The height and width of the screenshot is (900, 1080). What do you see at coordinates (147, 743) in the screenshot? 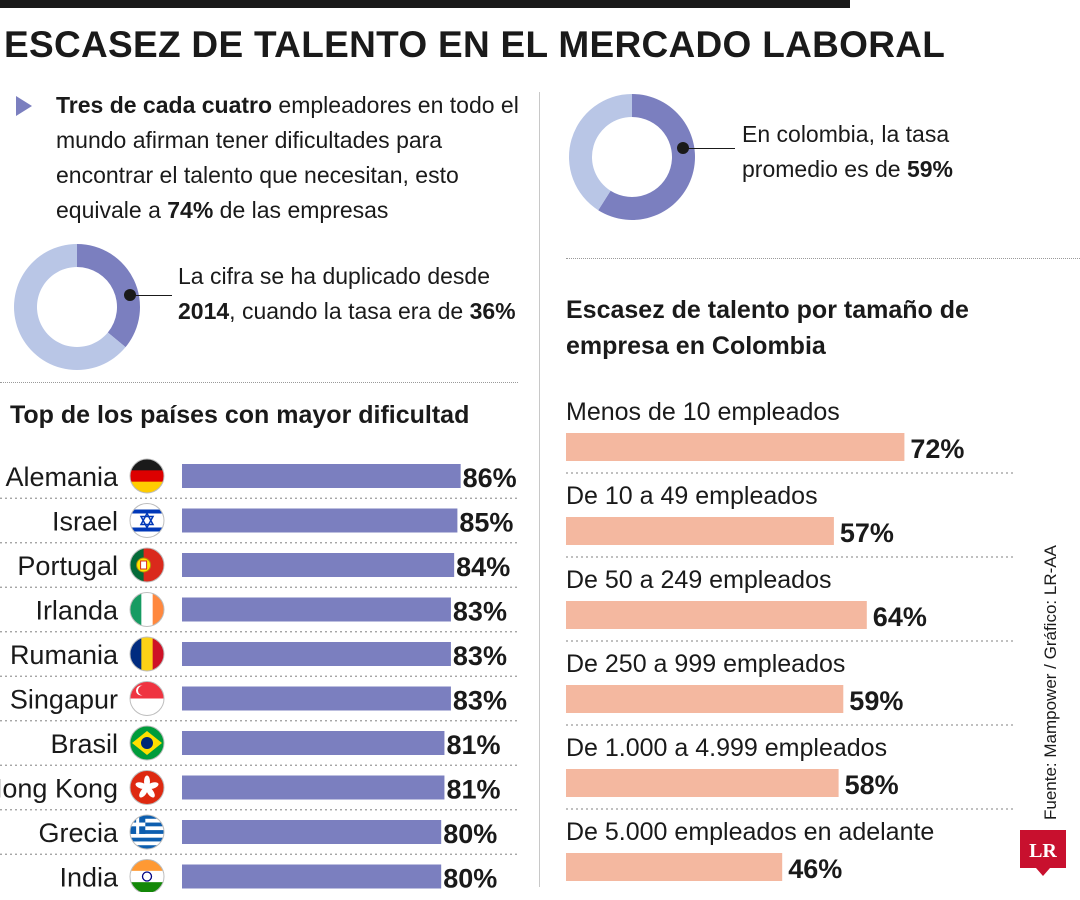
I see `brazil-flag-icon` at bounding box center [147, 743].